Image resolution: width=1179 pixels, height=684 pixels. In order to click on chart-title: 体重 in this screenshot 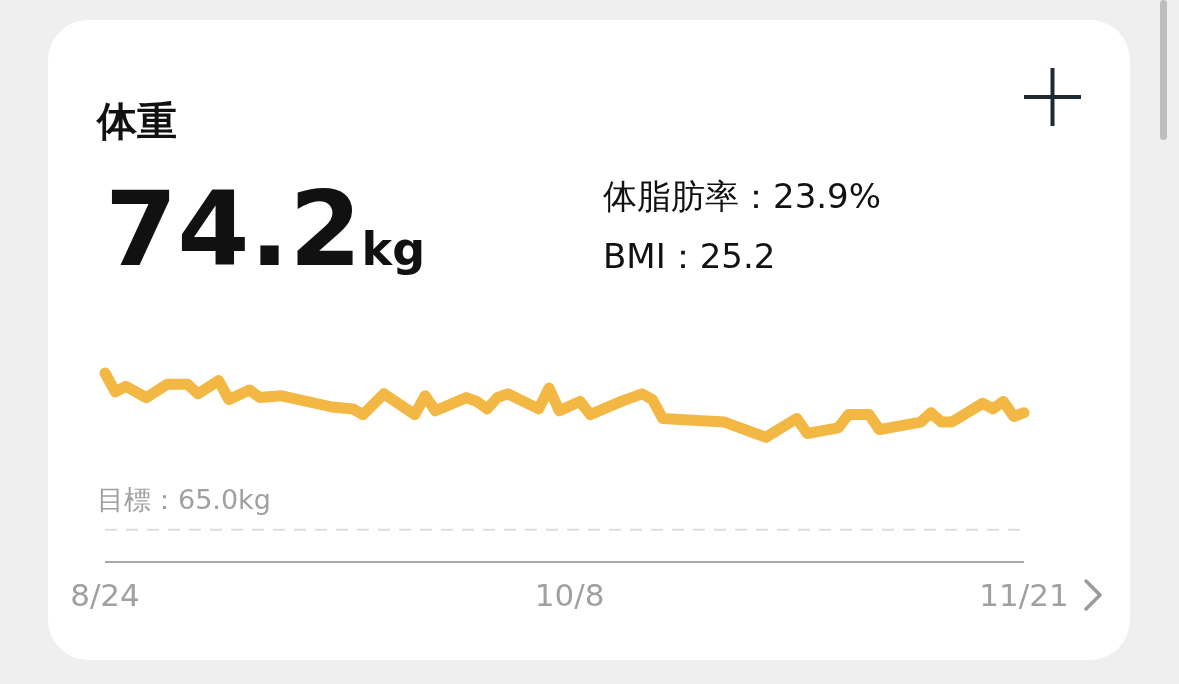, I will do `click(136, 121)`.